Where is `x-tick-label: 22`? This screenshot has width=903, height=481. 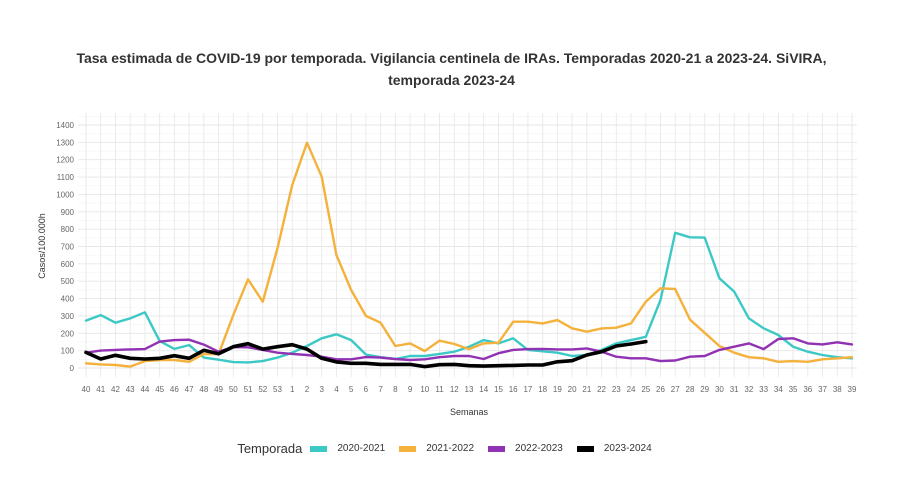
x-tick-label: 22 is located at coordinates (601, 389).